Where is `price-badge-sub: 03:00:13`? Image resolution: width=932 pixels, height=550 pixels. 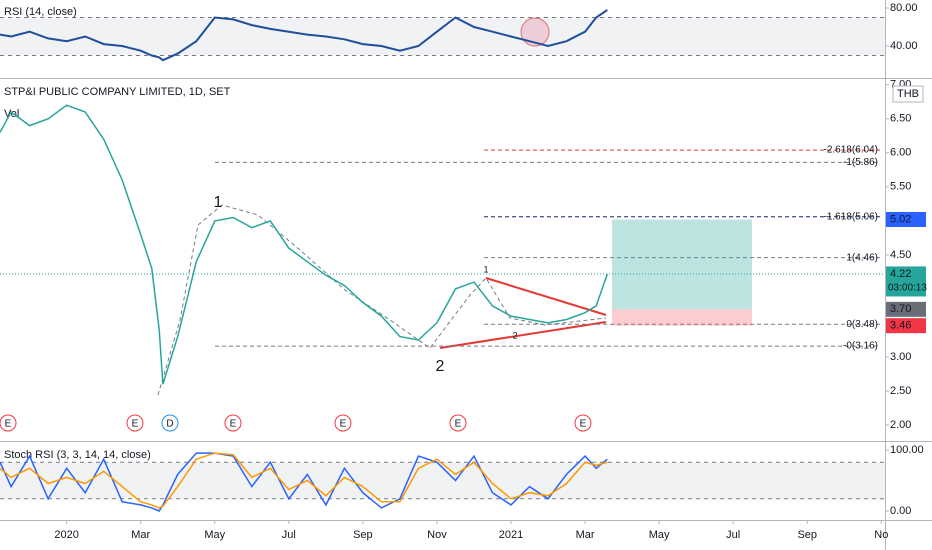 price-badge-sub: 03:00:13 is located at coordinates (907, 288).